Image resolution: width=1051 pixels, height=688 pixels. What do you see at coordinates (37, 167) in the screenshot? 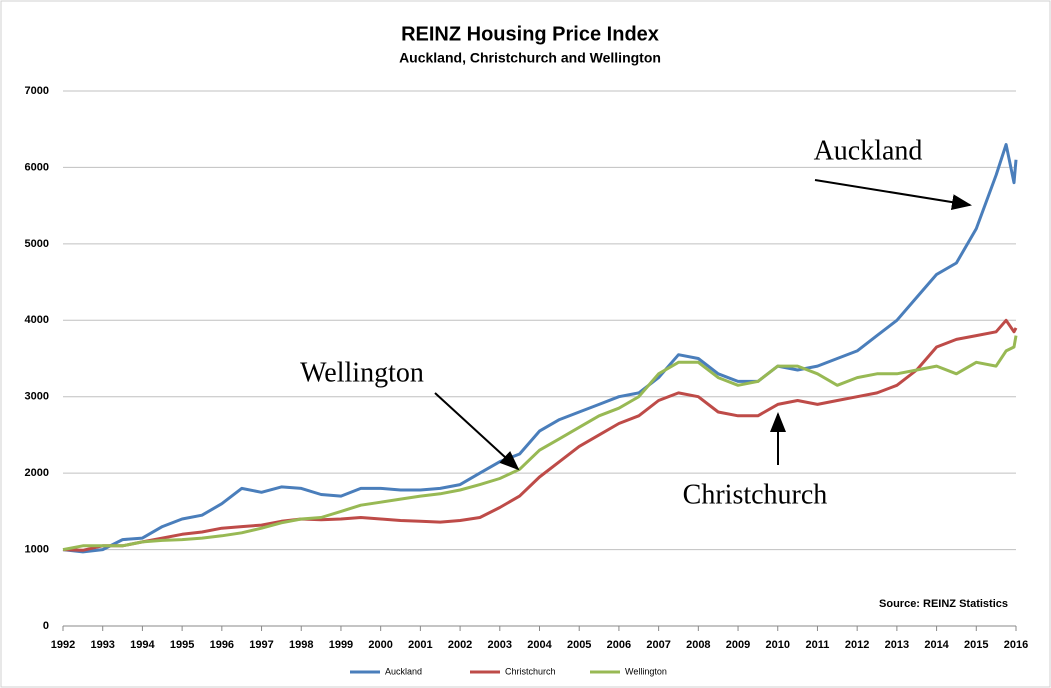
I see `y-tick-label: 6000` at bounding box center [37, 167].